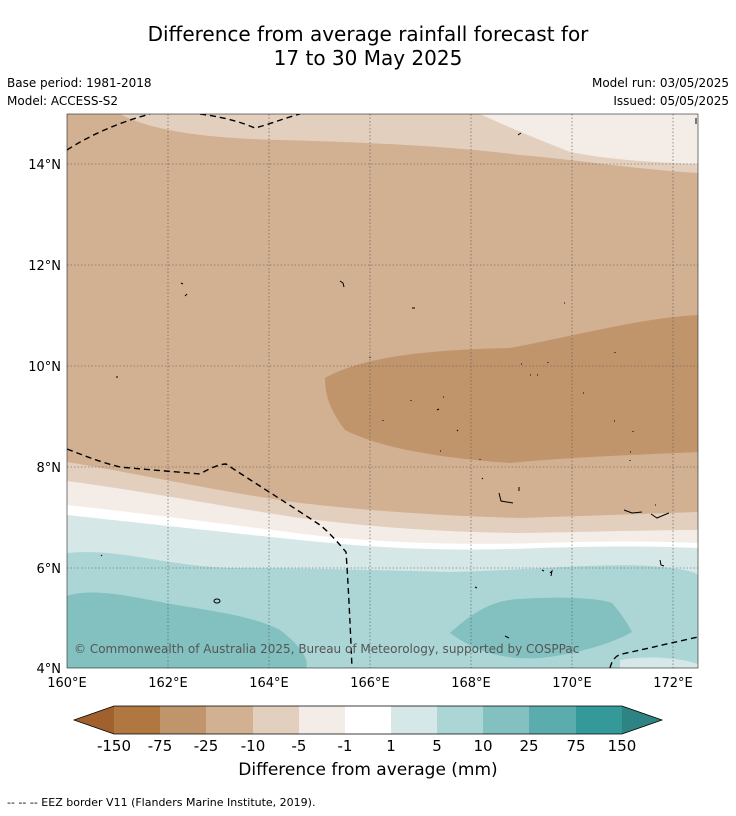  I want to click on colorbar-tick: -1, so click(345, 746).